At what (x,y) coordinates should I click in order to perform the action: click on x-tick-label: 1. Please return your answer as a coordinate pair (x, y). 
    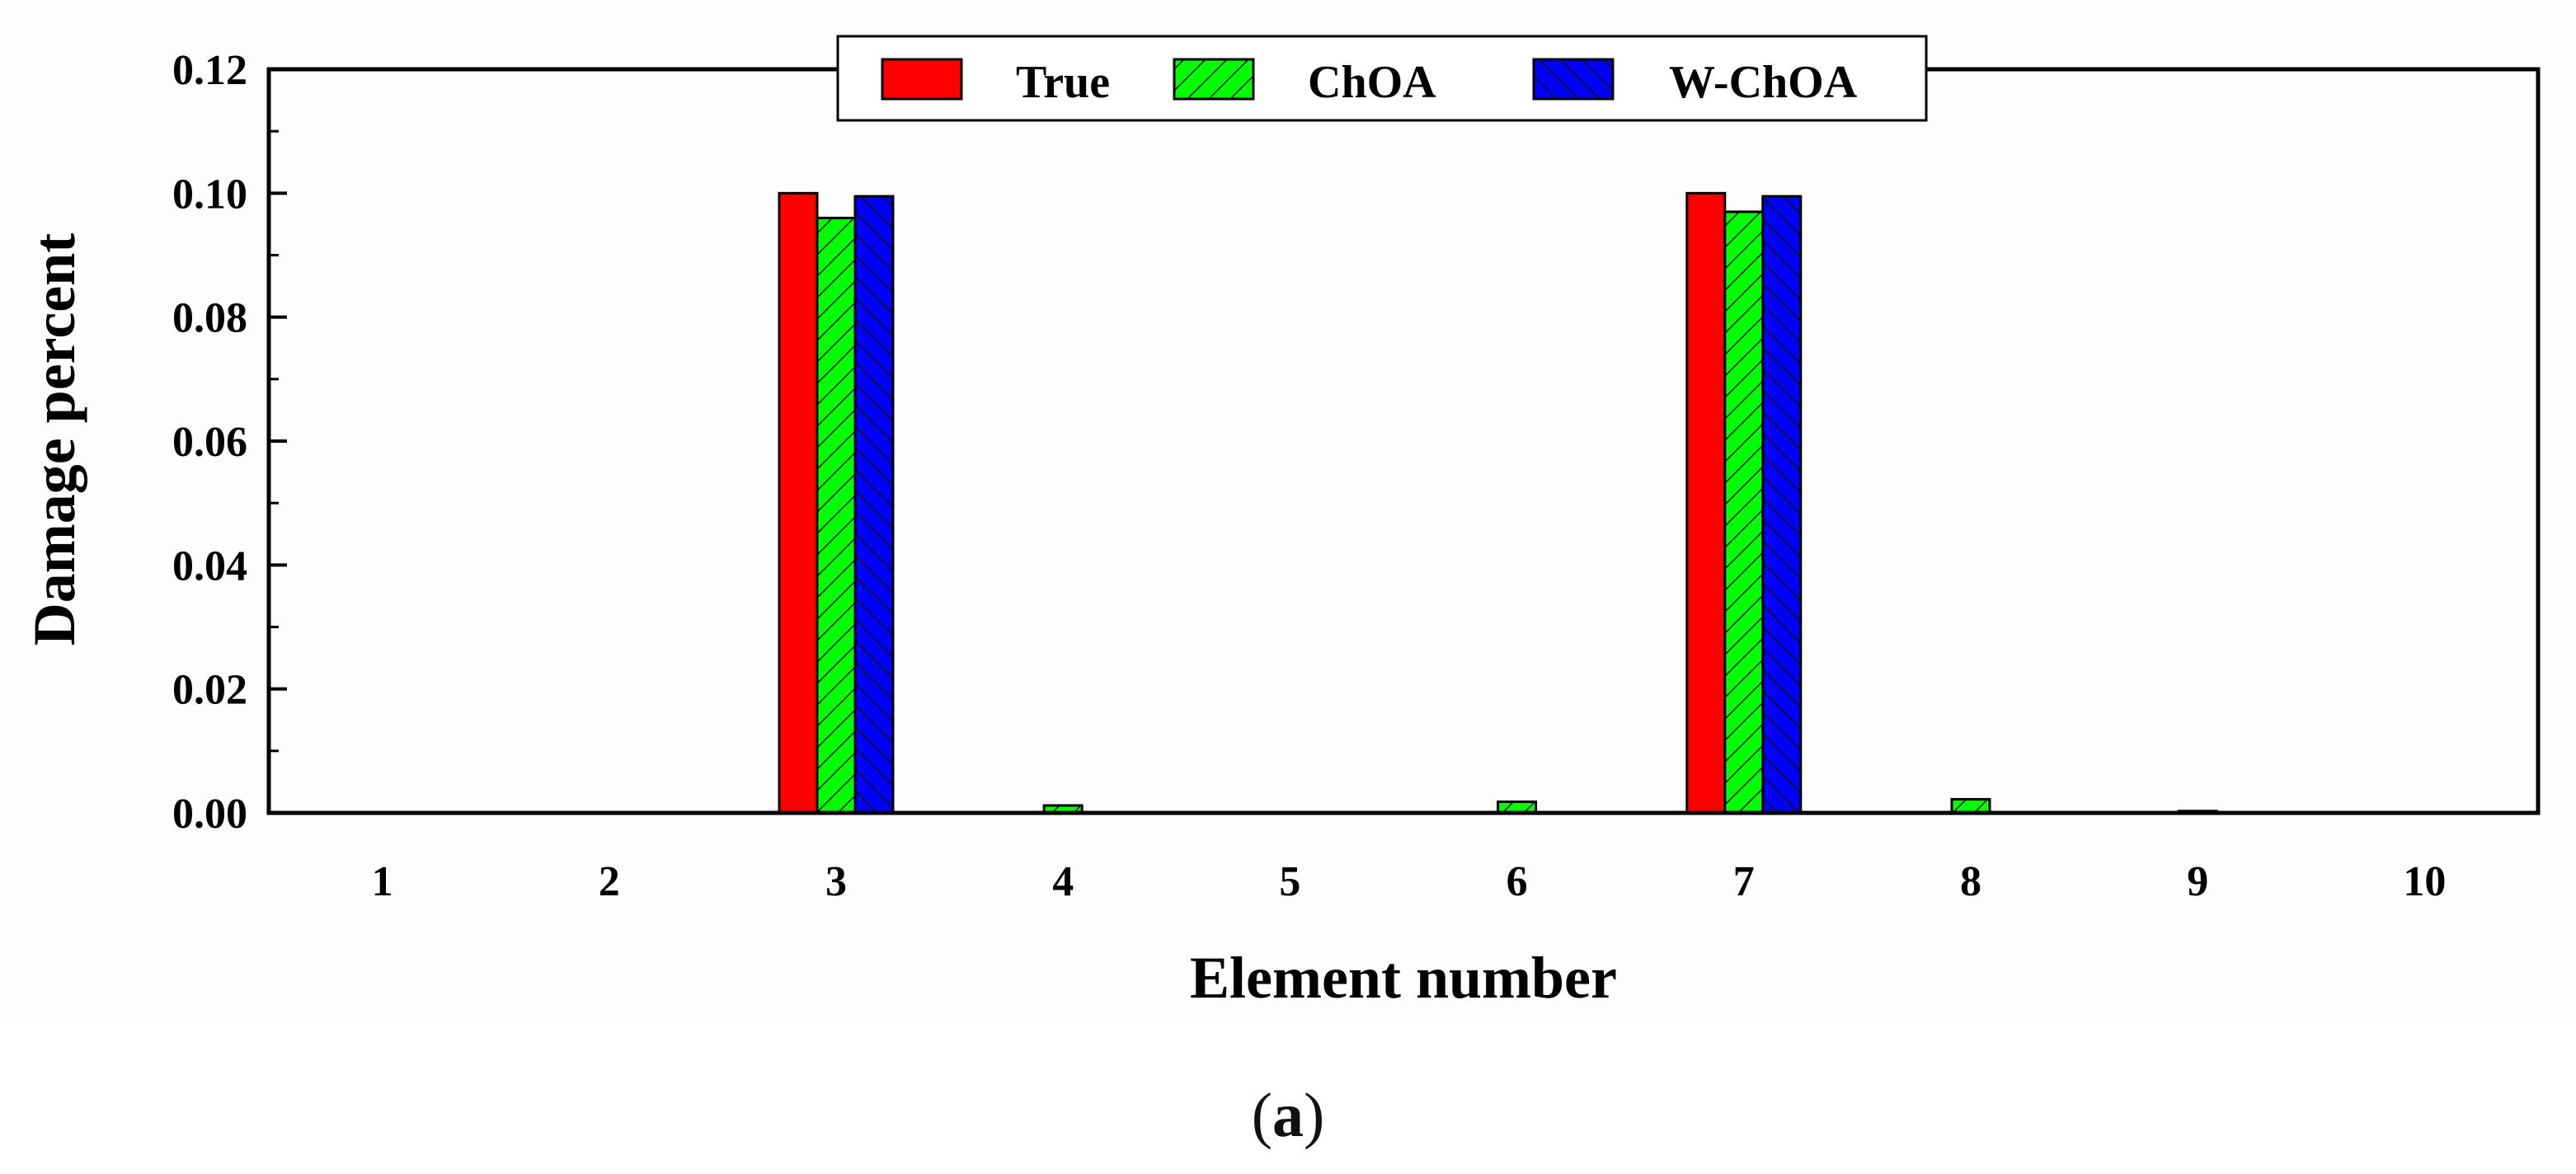
    Looking at the image, I should click on (382, 881).